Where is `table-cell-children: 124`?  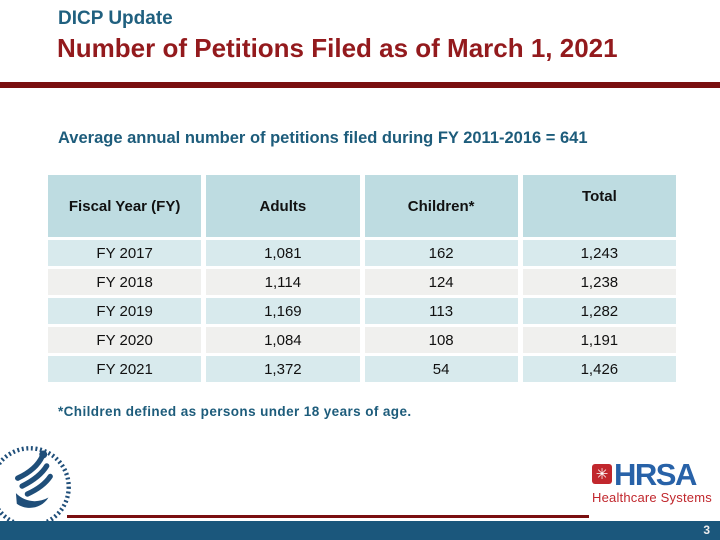 table-cell-children: 124 is located at coordinates (441, 282).